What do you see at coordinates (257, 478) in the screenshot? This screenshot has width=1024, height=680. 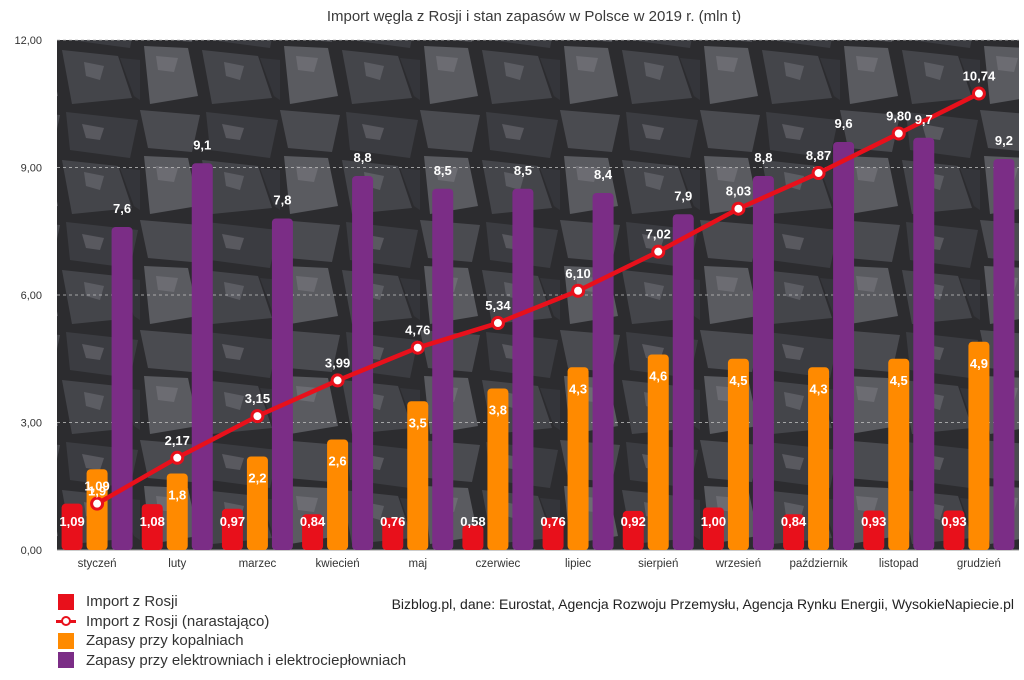 I see `bar-value-label: 2,2` at bounding box center [257, 478].